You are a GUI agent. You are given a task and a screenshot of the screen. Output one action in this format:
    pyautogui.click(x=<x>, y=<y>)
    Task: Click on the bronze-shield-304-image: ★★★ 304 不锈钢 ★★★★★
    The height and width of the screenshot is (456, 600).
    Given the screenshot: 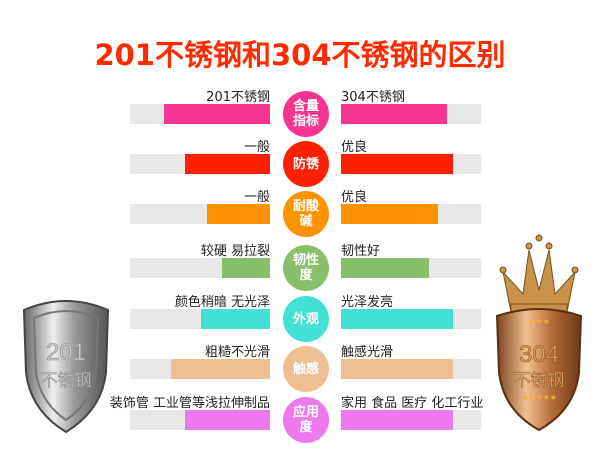 What is the action you would take?
    pyautogui.click(x=539, y=333)
    